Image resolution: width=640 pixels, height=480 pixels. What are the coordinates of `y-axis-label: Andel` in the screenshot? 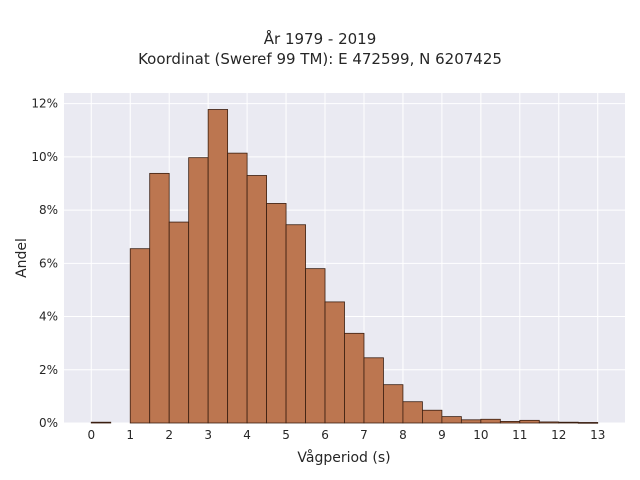 It's located at (22, 258).